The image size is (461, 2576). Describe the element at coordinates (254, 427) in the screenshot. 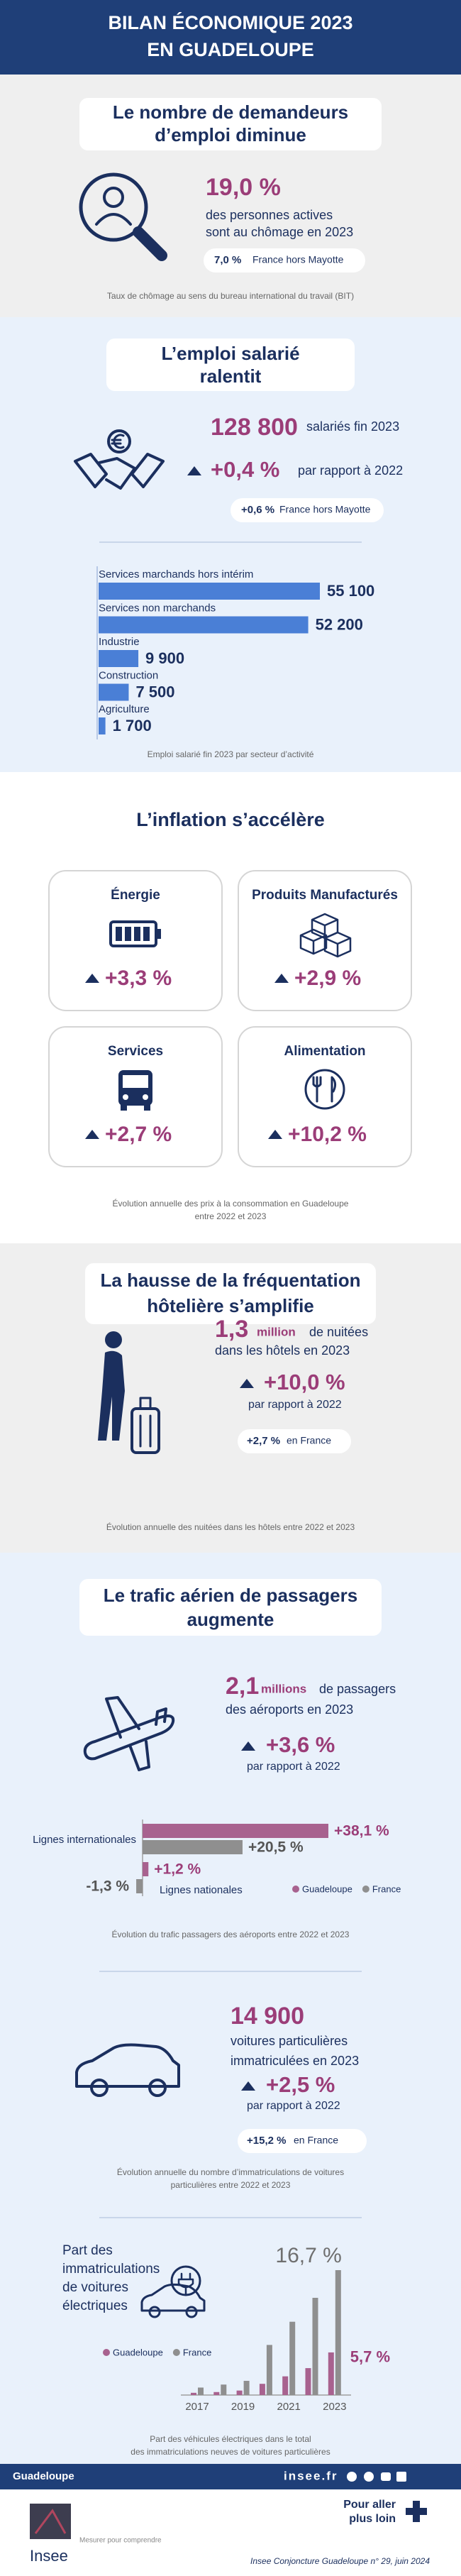

I see `key-figure: 128 800` at that location.